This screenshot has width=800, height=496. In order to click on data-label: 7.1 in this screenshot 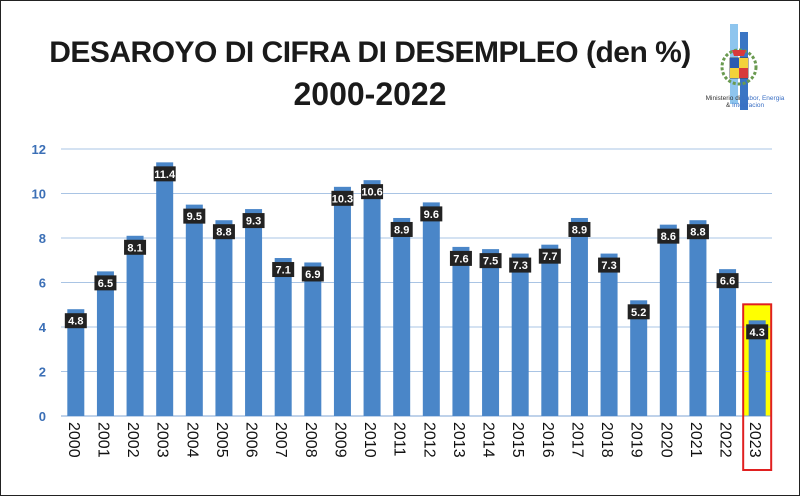, I will do `click(283, 271)`.